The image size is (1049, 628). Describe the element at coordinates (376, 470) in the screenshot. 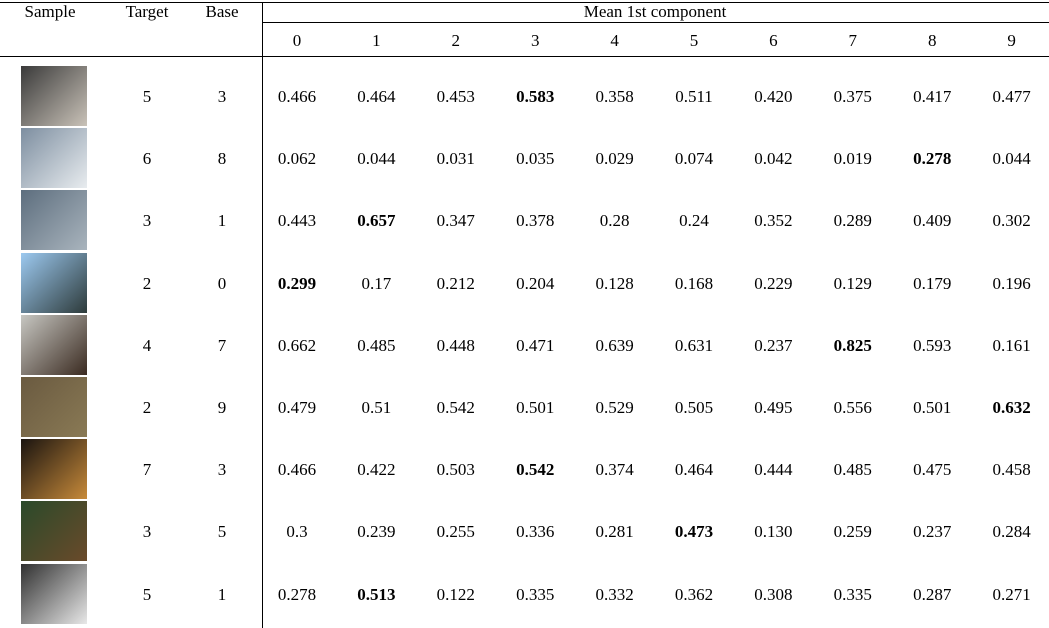

I see `value-cell: 0.422` at that location.